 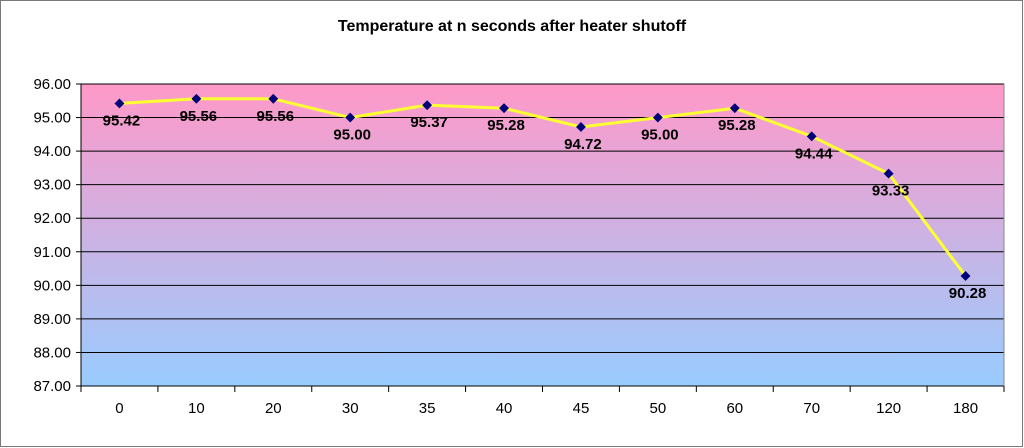 I want to click on data-label: 95.42, so click(x=122, y=120).